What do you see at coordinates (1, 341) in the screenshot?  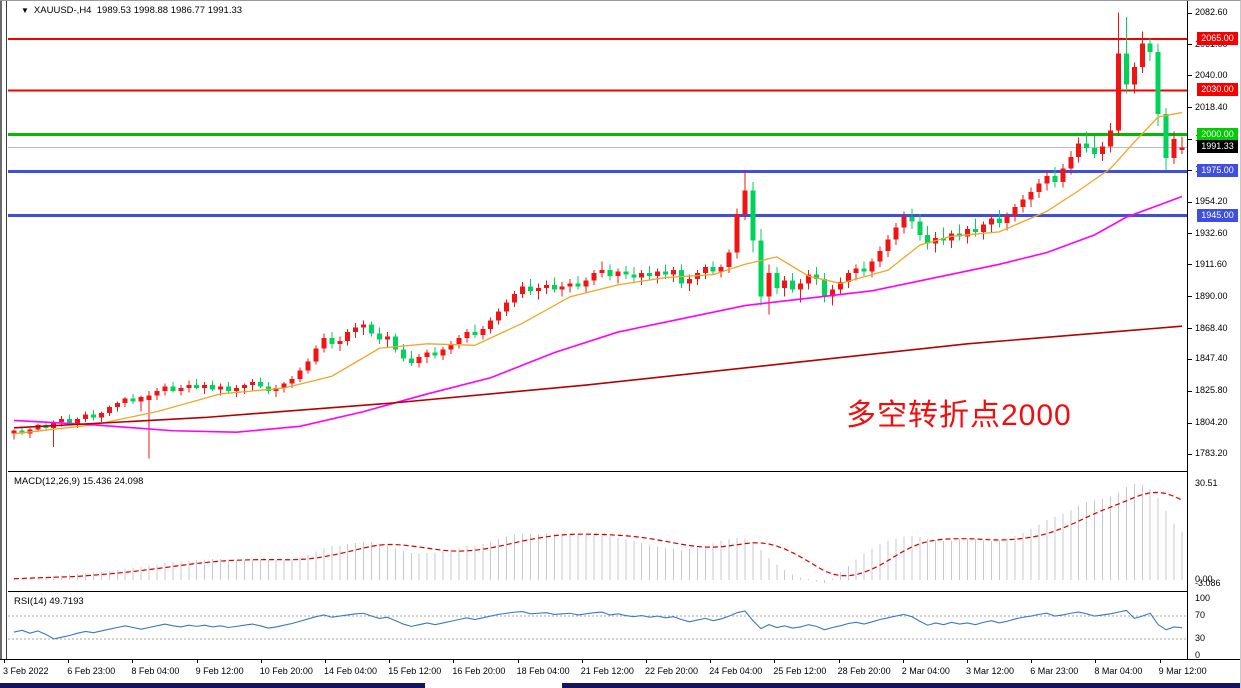 I see `window-left-border` at bounding box center [1, 341].